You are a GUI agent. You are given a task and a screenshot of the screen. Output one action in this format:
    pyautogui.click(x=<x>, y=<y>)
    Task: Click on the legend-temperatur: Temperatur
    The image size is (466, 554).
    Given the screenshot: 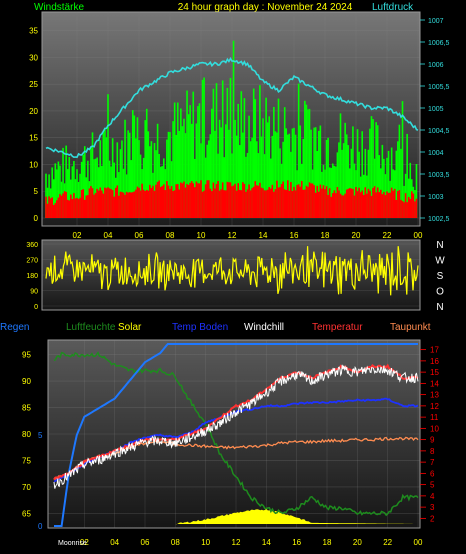 What is the action you would take?
    pyautogui.click(x=337, y=327)
    